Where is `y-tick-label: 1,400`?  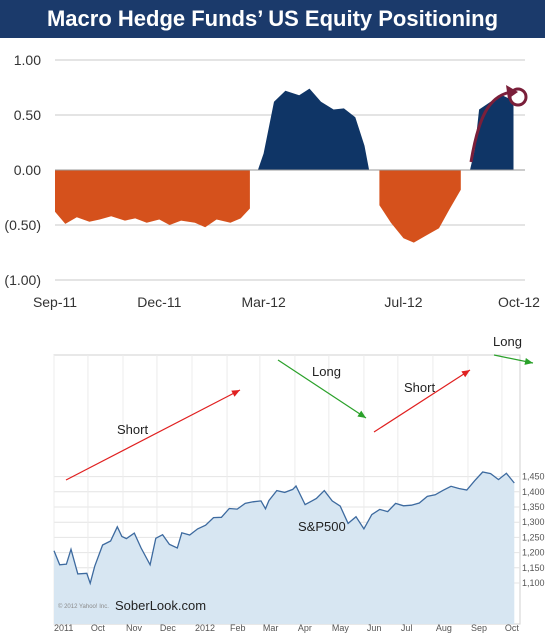
y-tick-label: 1,400 is located at coordinates (533, 492).